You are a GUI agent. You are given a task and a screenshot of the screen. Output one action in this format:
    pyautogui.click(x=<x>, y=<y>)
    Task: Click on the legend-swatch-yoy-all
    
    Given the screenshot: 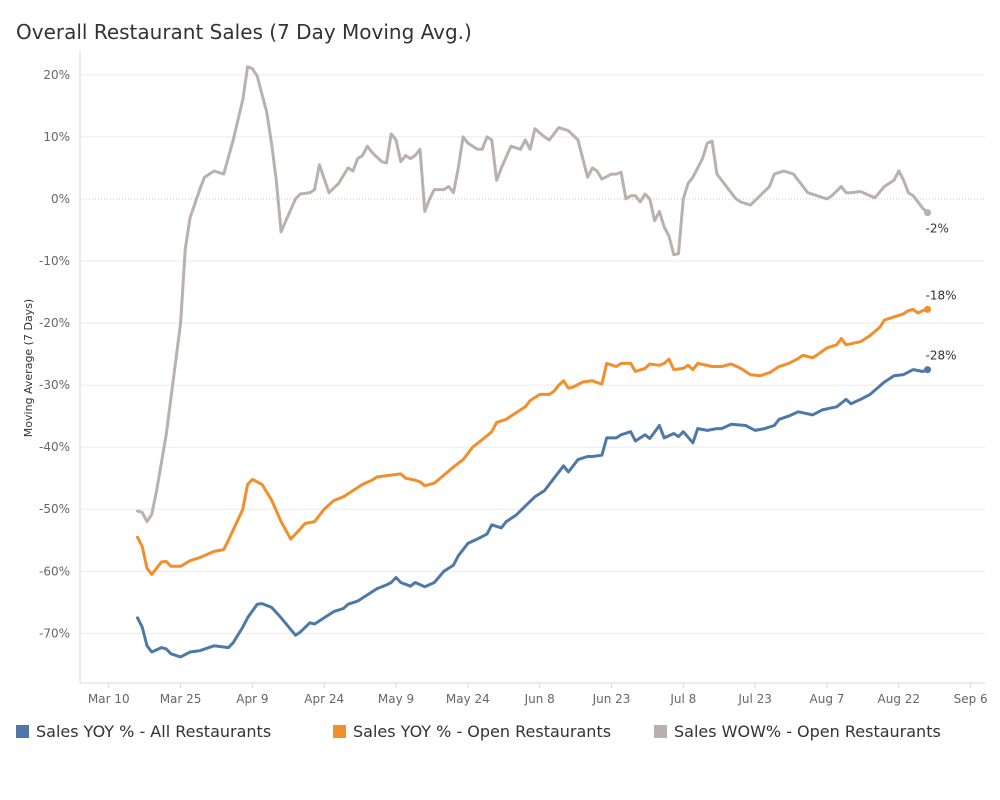 What is the action you would take?
    pyautogui.click(x=22, y=731)
    